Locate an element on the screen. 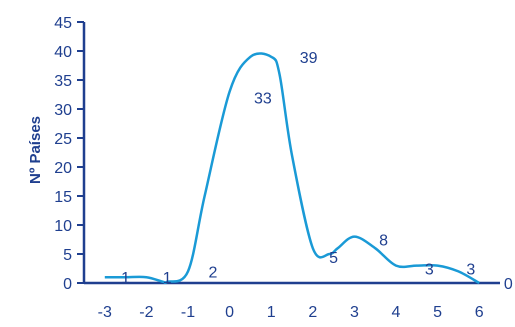 This screenshot has height=327, width=515. y-tick-label: 35 is located at coordinates (63, 81).